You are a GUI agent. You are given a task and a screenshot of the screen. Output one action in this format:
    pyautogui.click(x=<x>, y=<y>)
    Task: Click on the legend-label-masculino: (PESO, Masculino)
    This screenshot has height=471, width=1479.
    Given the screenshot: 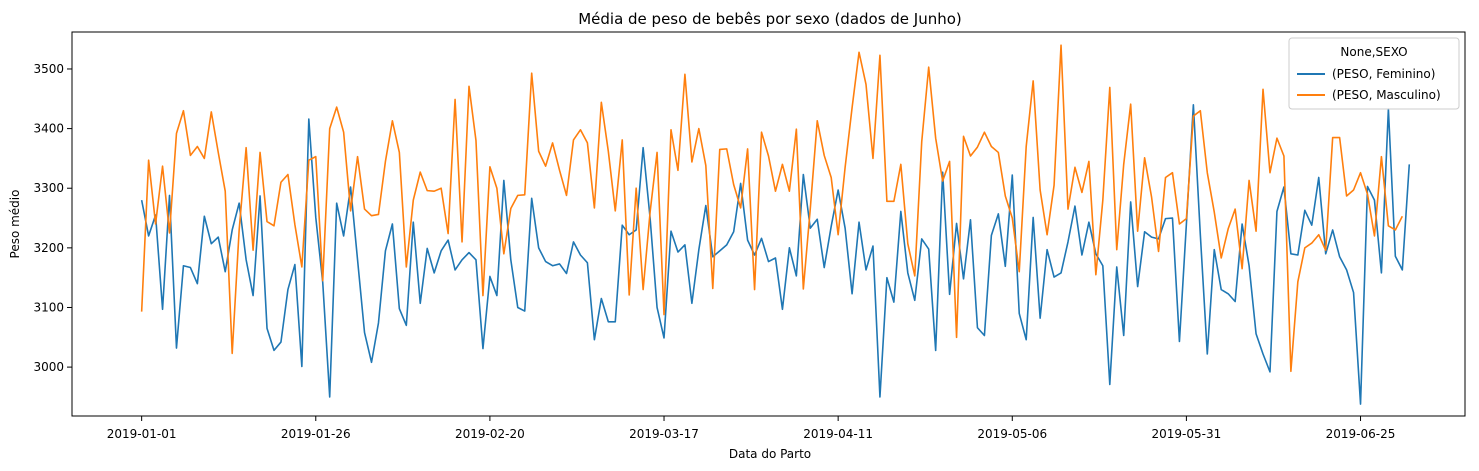 What is the action you would take?
    pyautogui.click(x=1386, y=95)
    